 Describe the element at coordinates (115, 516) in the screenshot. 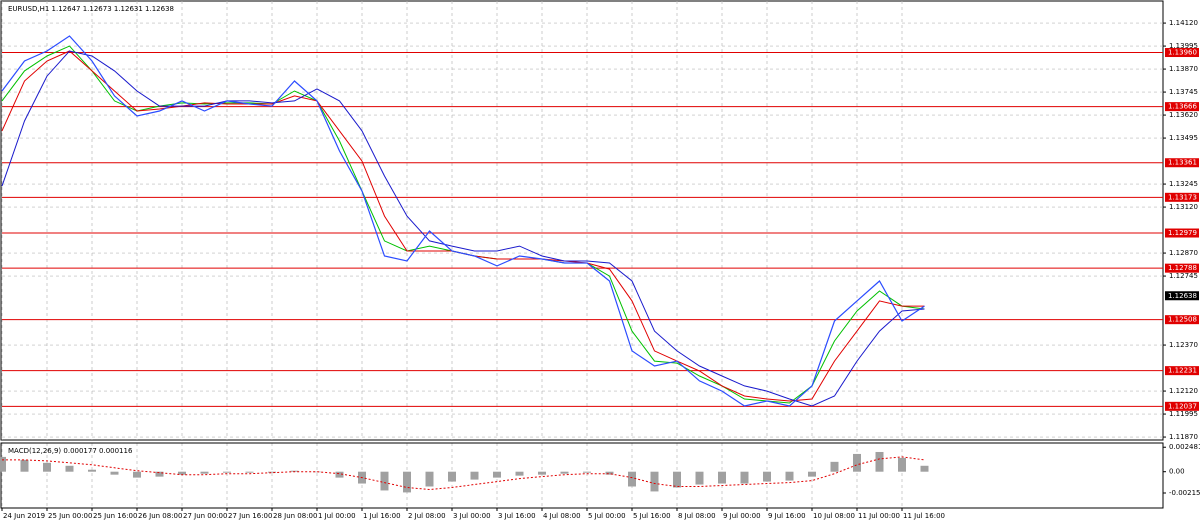

I see `x-tick-label: 25 Jun 16:00` at that location.